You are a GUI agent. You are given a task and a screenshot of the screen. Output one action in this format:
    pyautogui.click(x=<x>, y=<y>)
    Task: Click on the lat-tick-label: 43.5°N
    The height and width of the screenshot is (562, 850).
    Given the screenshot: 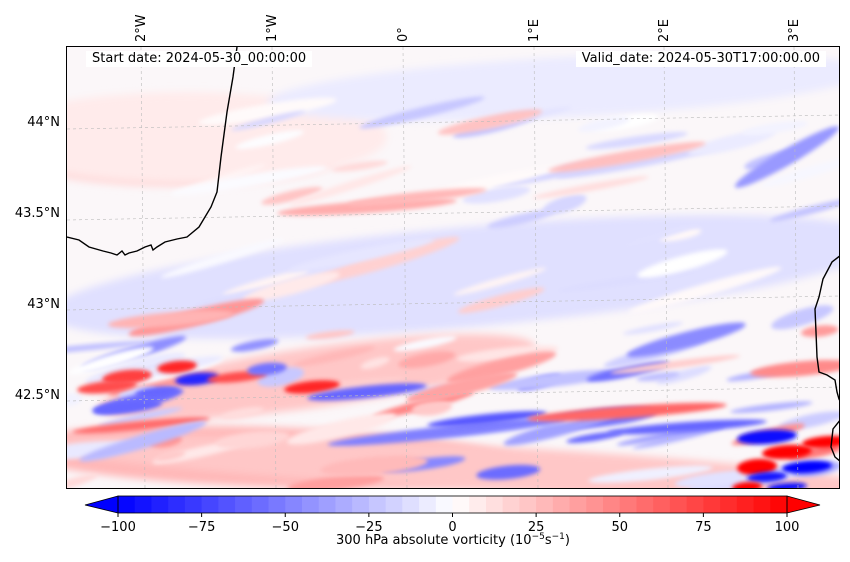 What is the action you would take?
    pyautogui.click(x=37, y=213)
    